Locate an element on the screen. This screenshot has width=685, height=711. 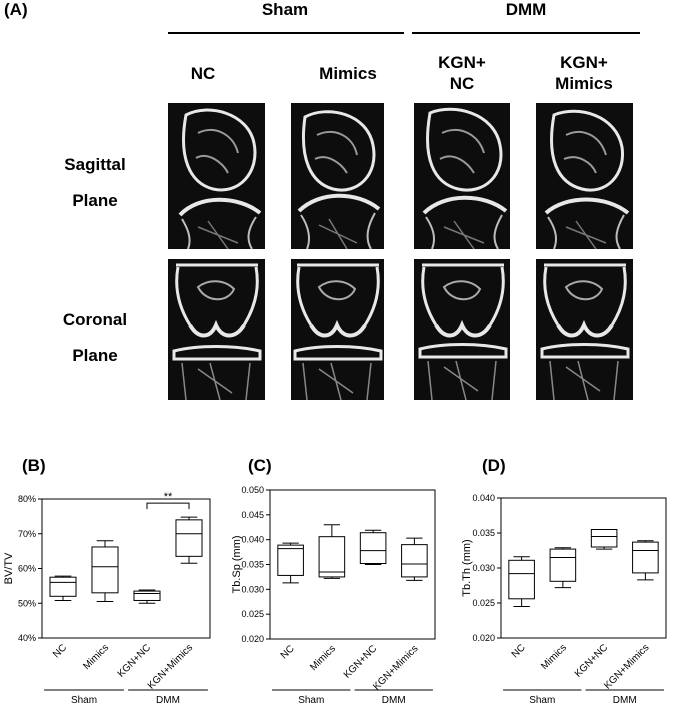
ct-image-sagittal-mimics is located at coordinates (337, 176).